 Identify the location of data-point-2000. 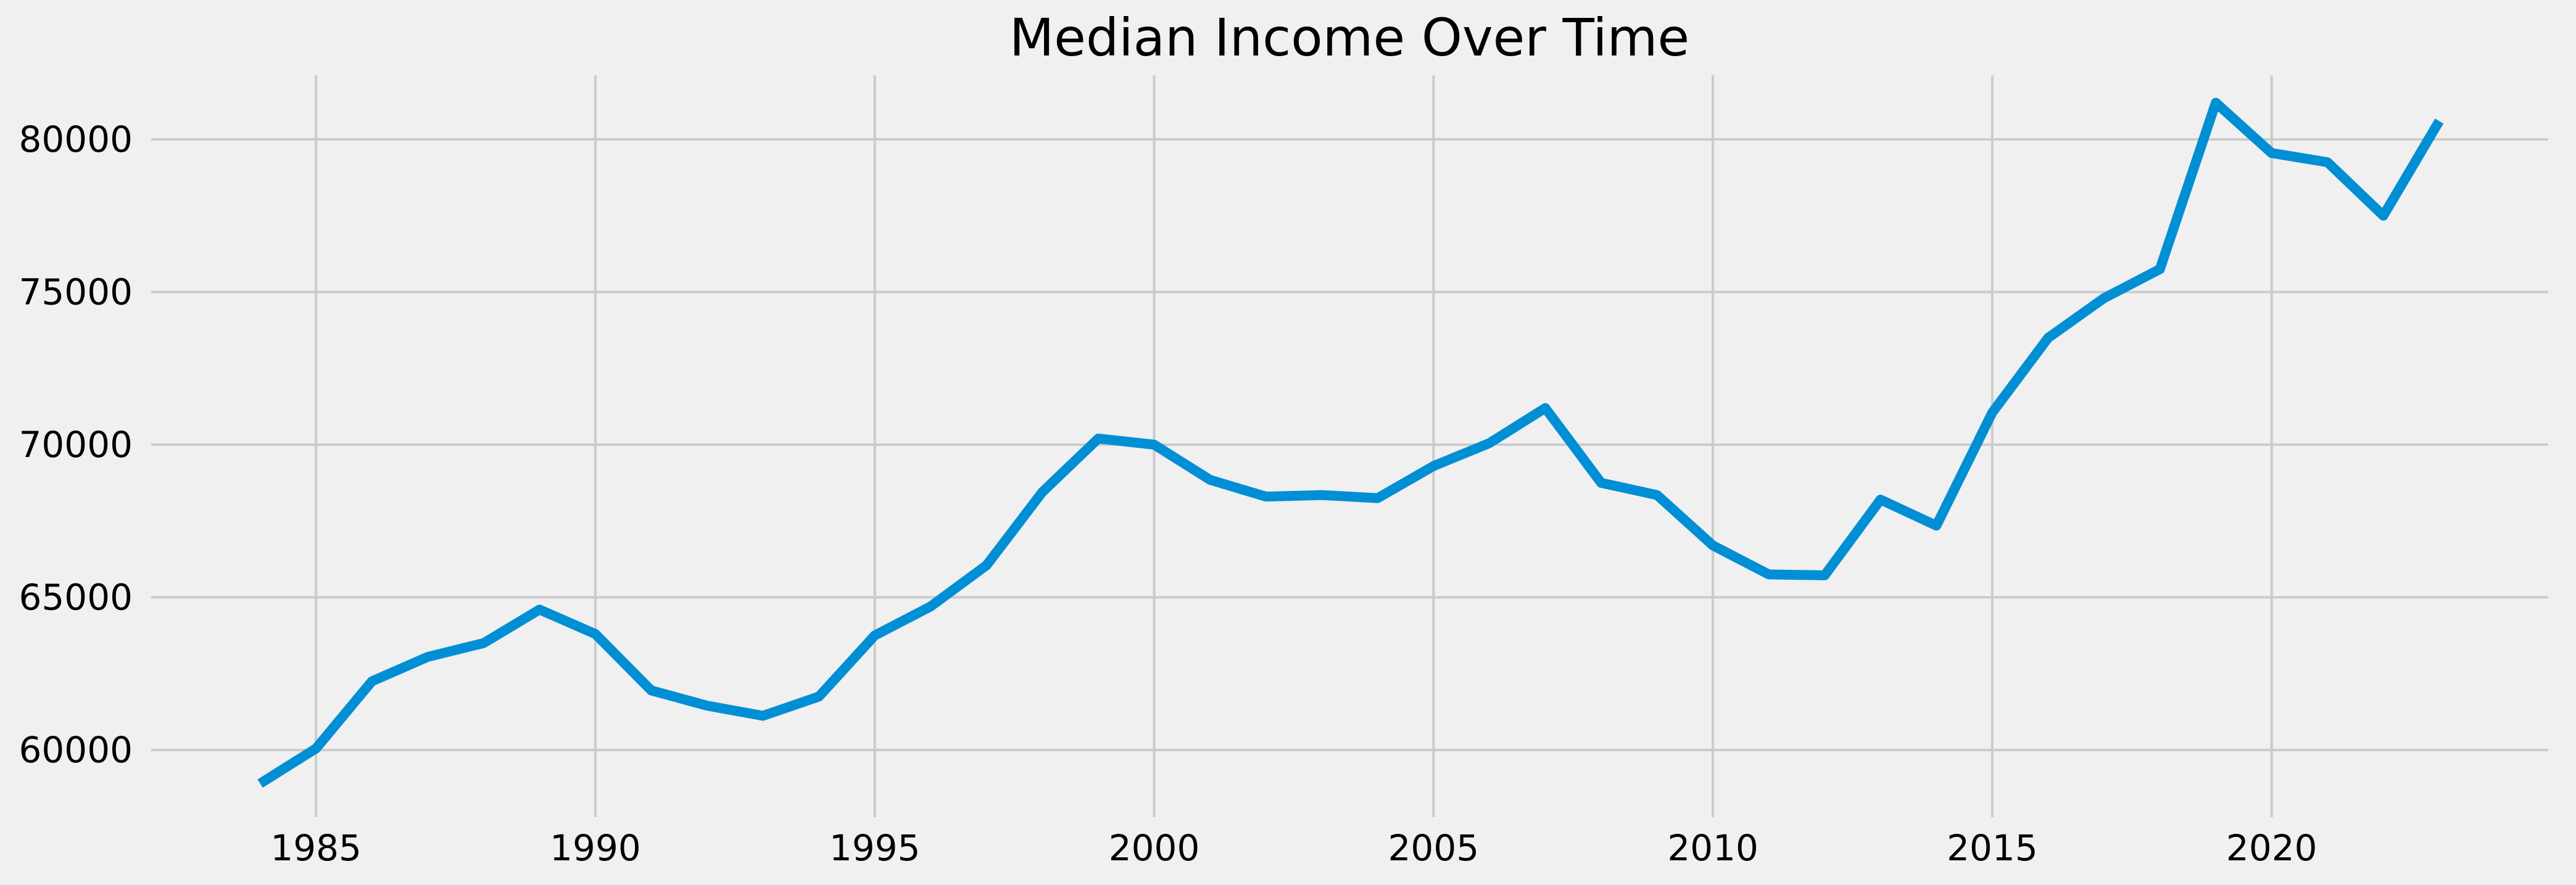
(1154, 445).